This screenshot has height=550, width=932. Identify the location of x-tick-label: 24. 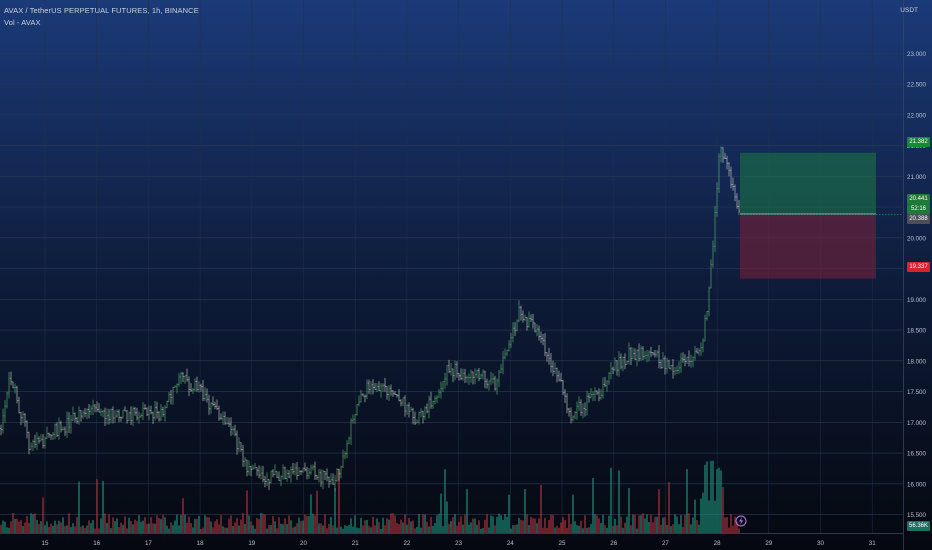
(510, 543).